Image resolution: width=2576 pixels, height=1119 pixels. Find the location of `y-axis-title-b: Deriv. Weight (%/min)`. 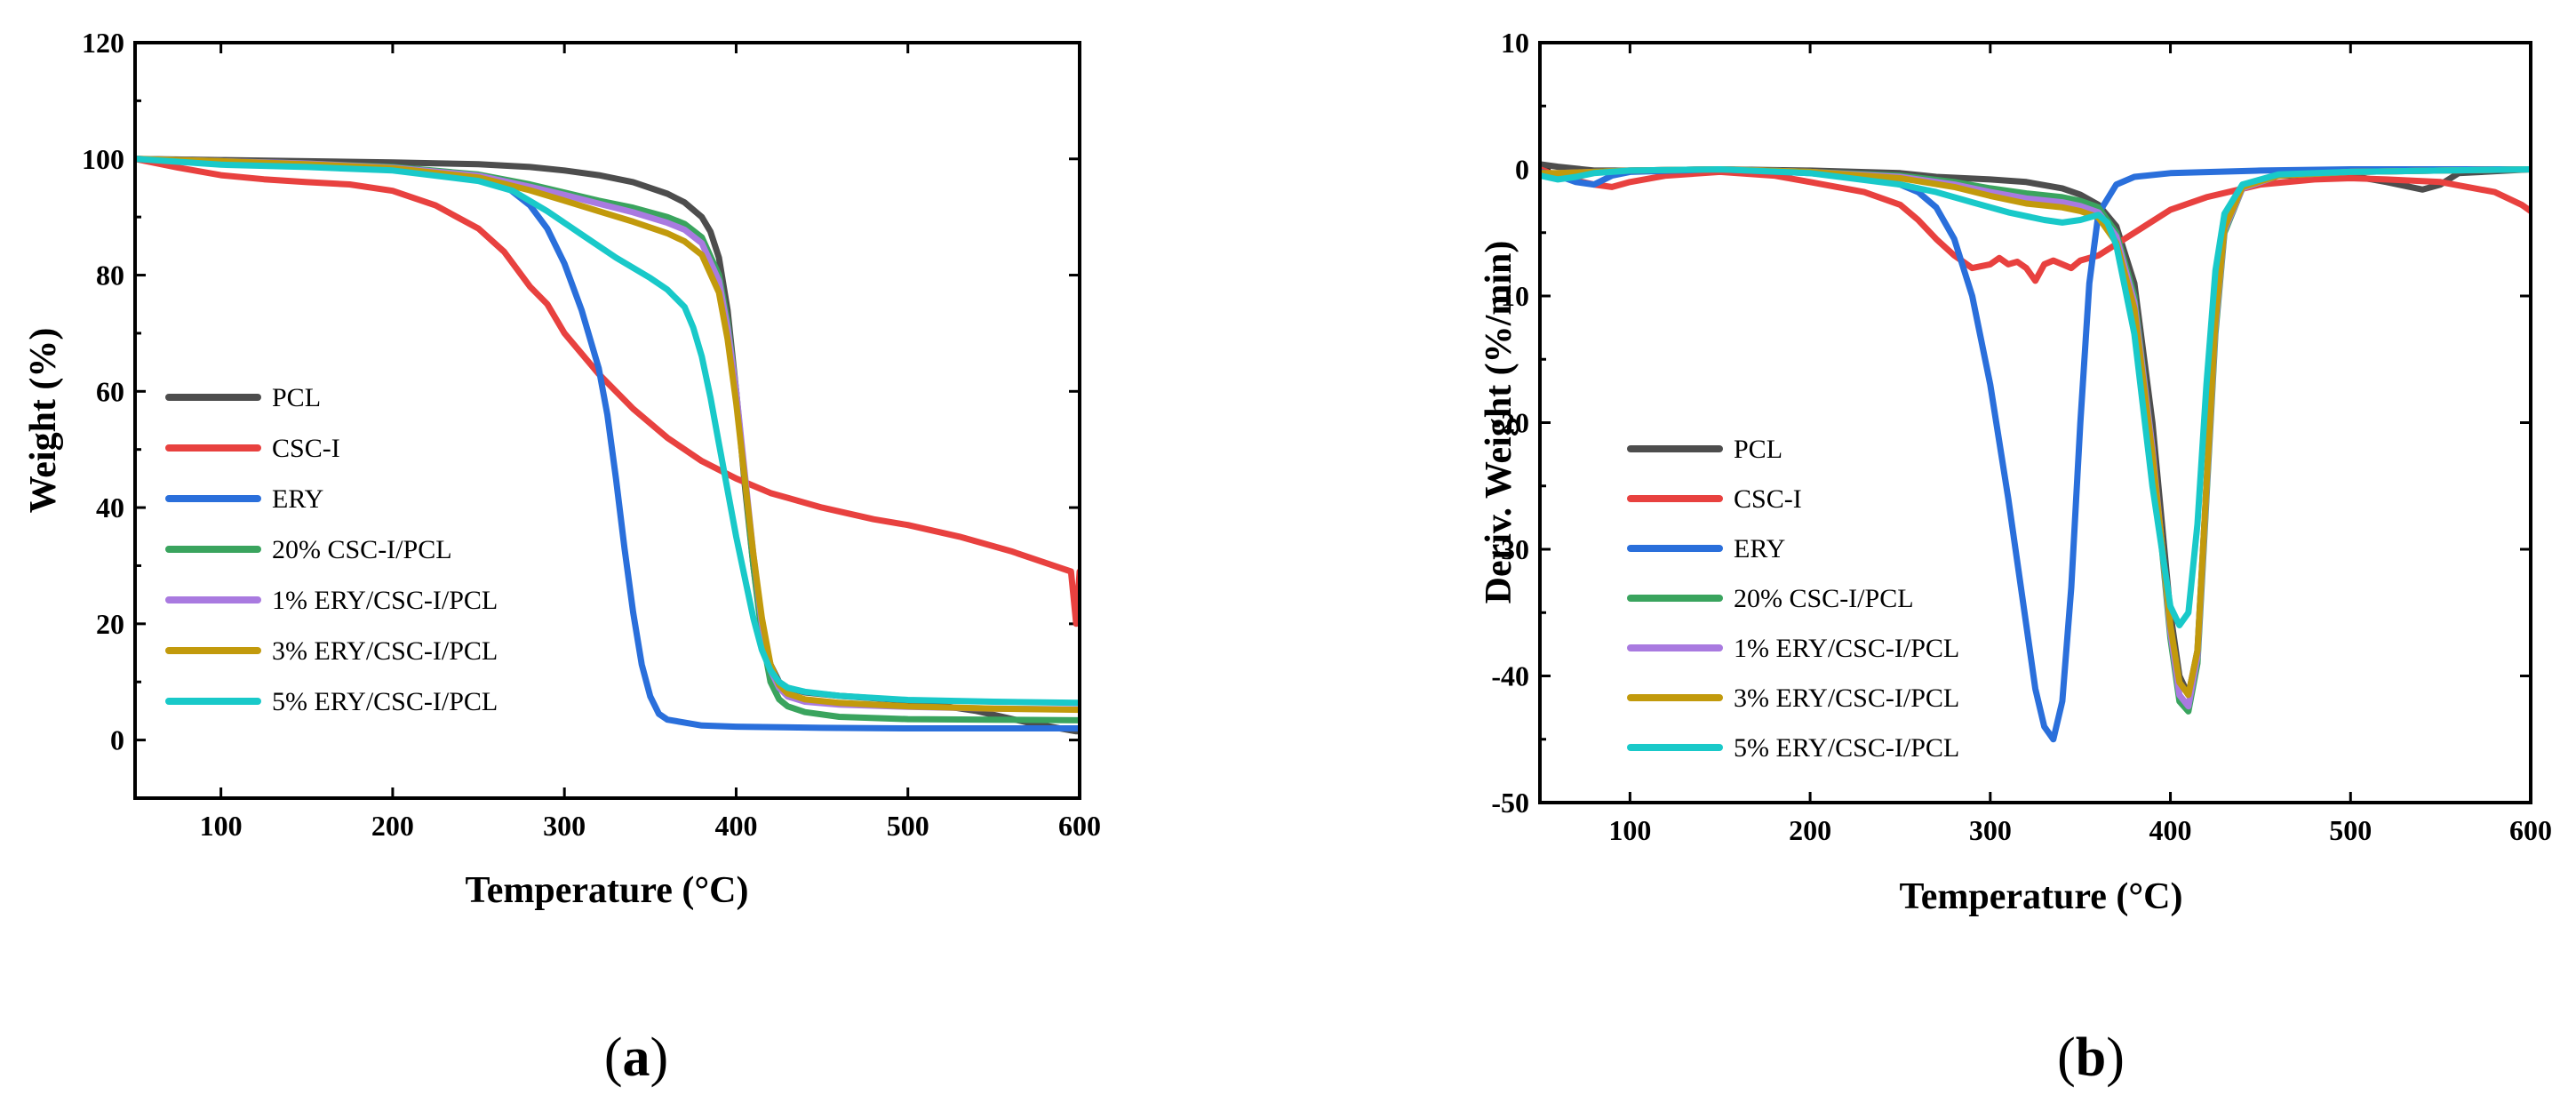

y-axis-title-b: Deriv. Weight (%/min) is located at coordinates (1499, 422).